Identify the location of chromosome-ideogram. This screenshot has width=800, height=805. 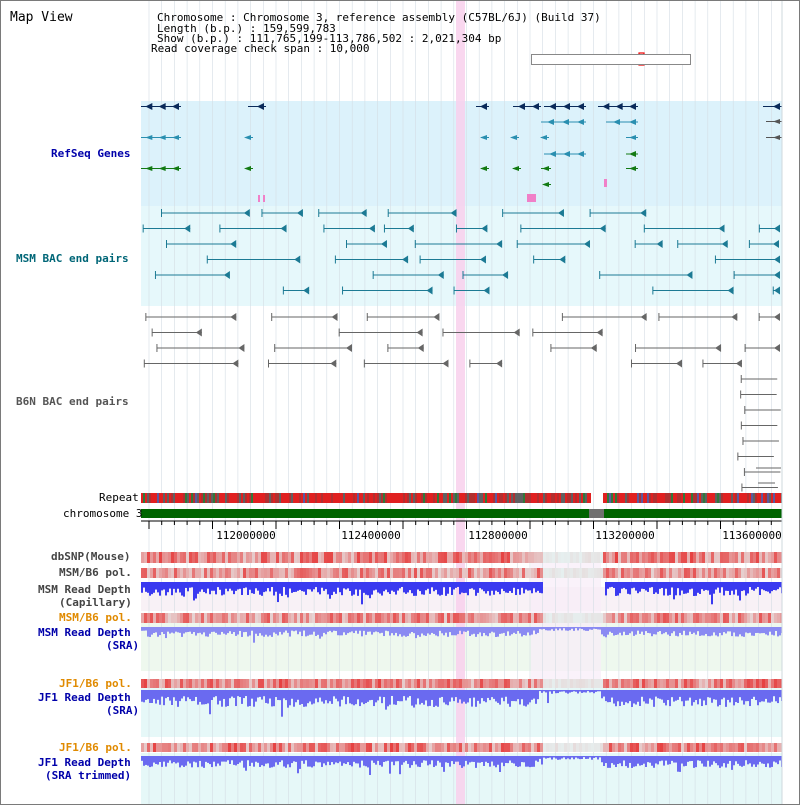
(611, 59).